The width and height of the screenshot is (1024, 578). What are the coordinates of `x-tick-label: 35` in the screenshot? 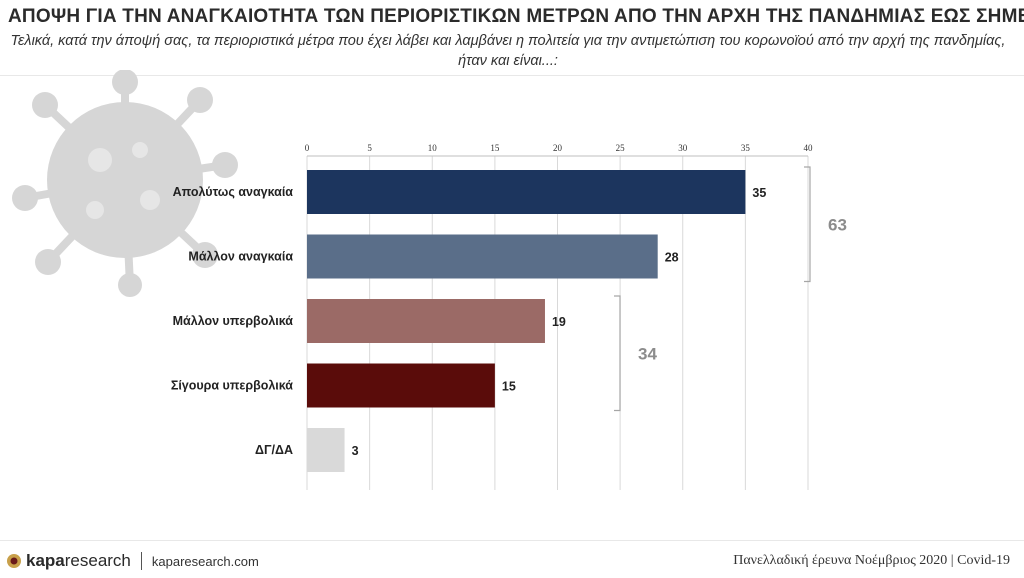 It's located at (746, 148).